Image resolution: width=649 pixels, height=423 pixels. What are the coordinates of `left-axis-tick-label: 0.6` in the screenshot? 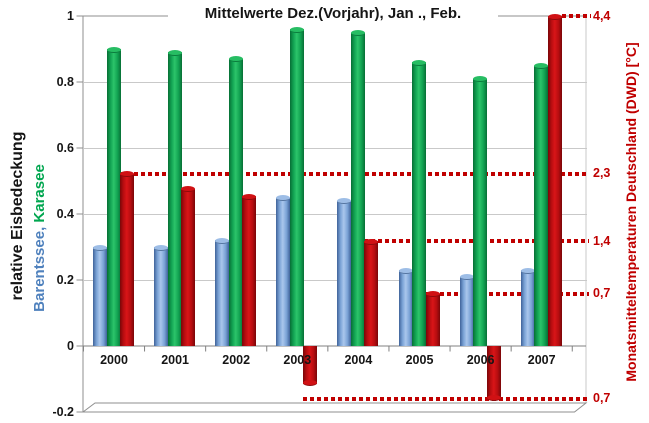 It's located at (65, 147).